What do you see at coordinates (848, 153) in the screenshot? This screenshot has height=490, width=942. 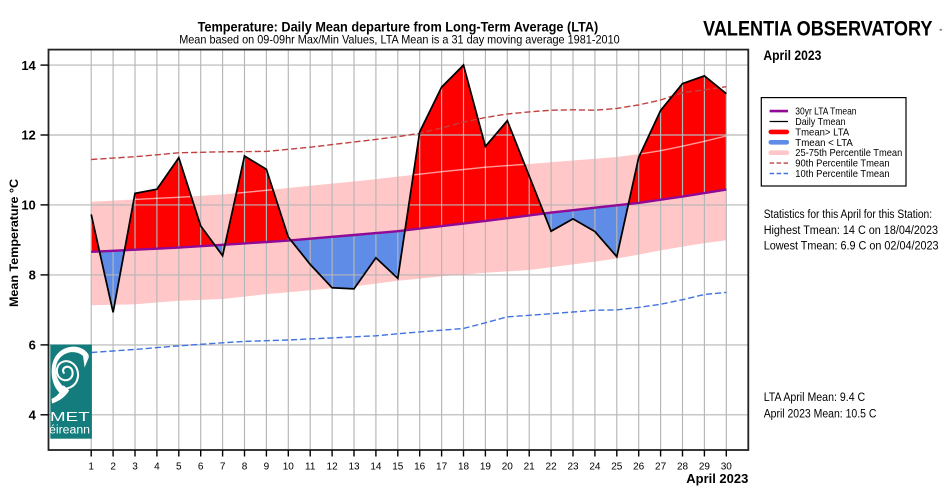 I see `svg-text: 25-75th Percentile Tmean` at bounding box center [848, 153].